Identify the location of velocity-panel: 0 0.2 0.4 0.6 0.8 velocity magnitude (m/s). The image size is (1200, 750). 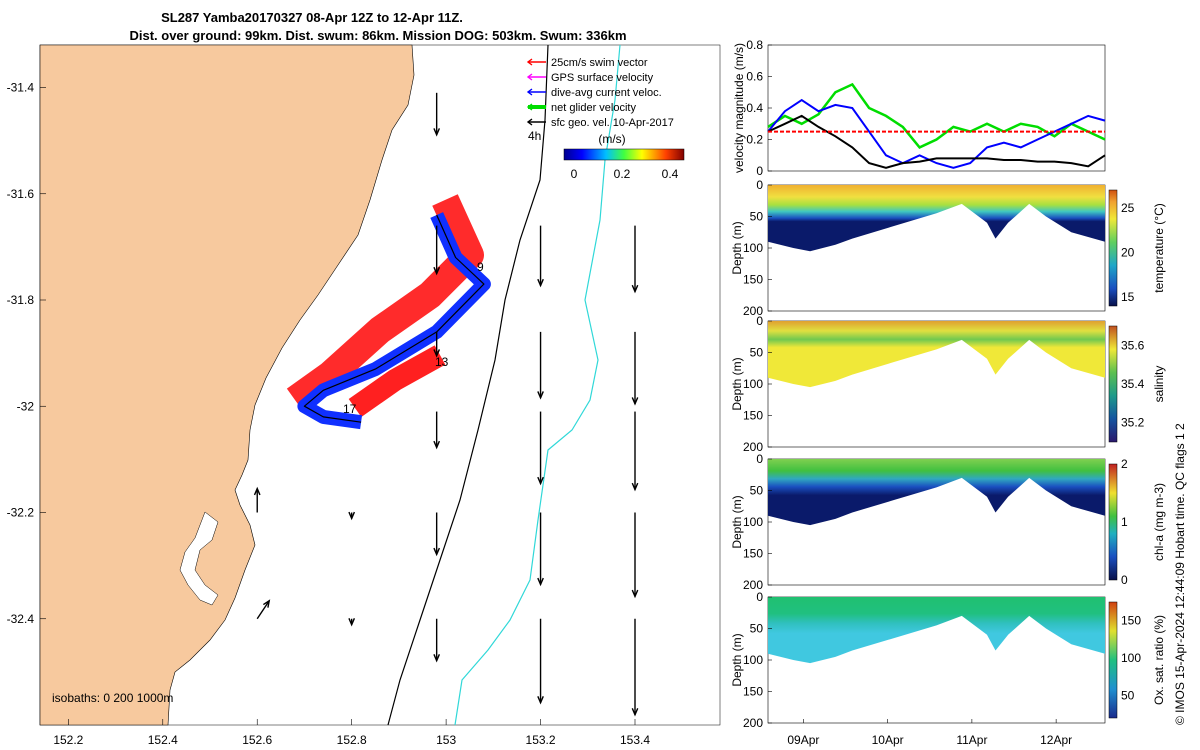
(919, 108).